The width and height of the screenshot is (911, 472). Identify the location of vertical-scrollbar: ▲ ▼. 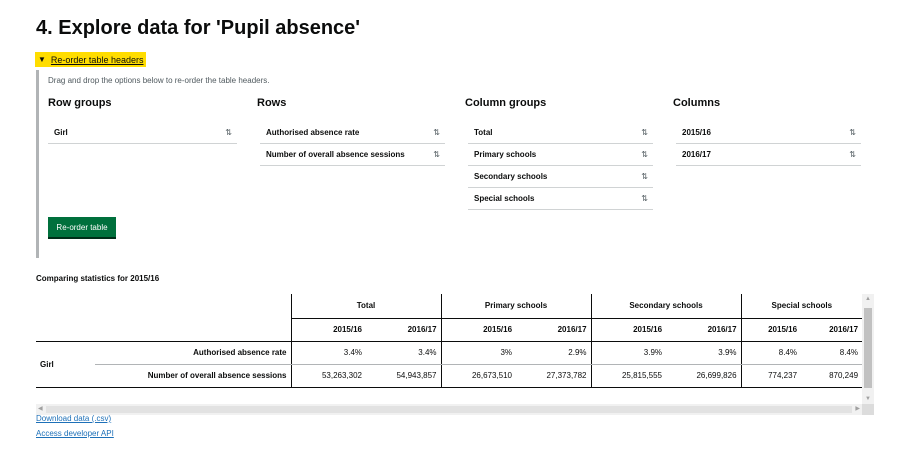
(868, 349).